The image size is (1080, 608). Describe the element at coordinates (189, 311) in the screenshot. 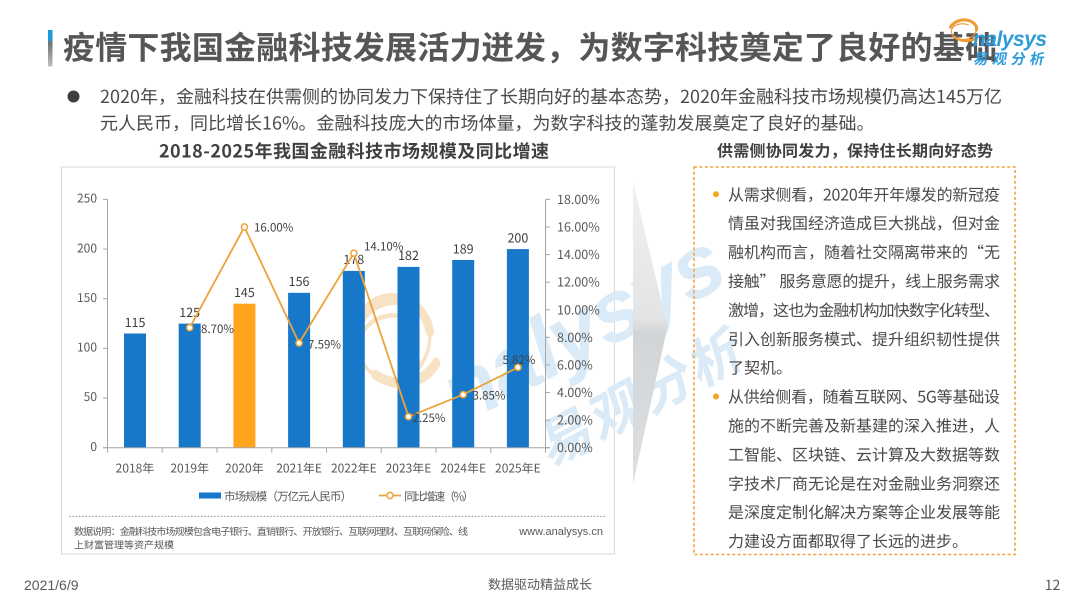

I see `svg-text: 125` at that location.